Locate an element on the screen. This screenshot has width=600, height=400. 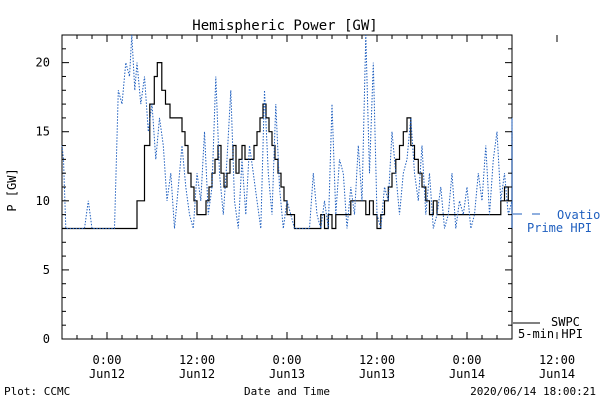
y-tick-label: 20 is located at coordinates (43, 63).